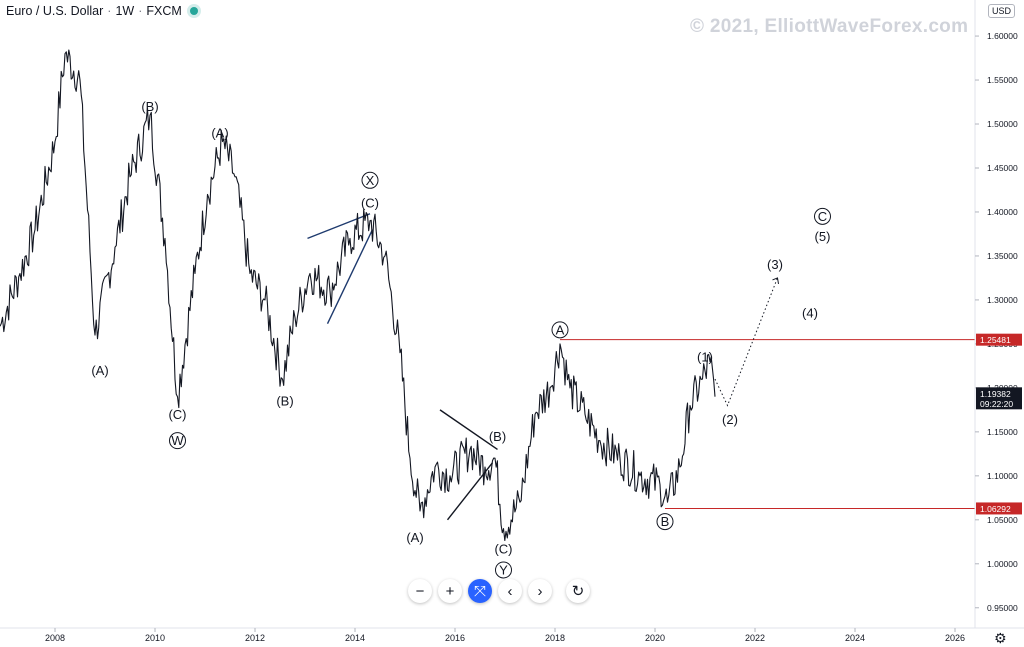 The height and width of the screenshot is (647, 1024). What do you see at coordinates (767, 424) in the screenshot?
I see `horizontal-levels` at bounding box center [767, 424].